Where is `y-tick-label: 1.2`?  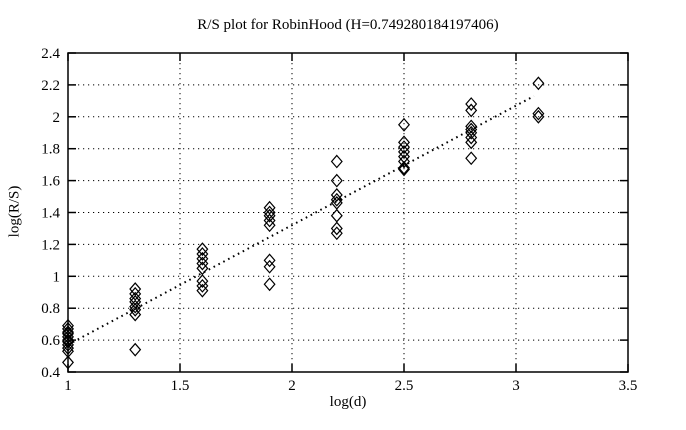
y-tick-label: 1.2 is located at coordinates (50, 245).